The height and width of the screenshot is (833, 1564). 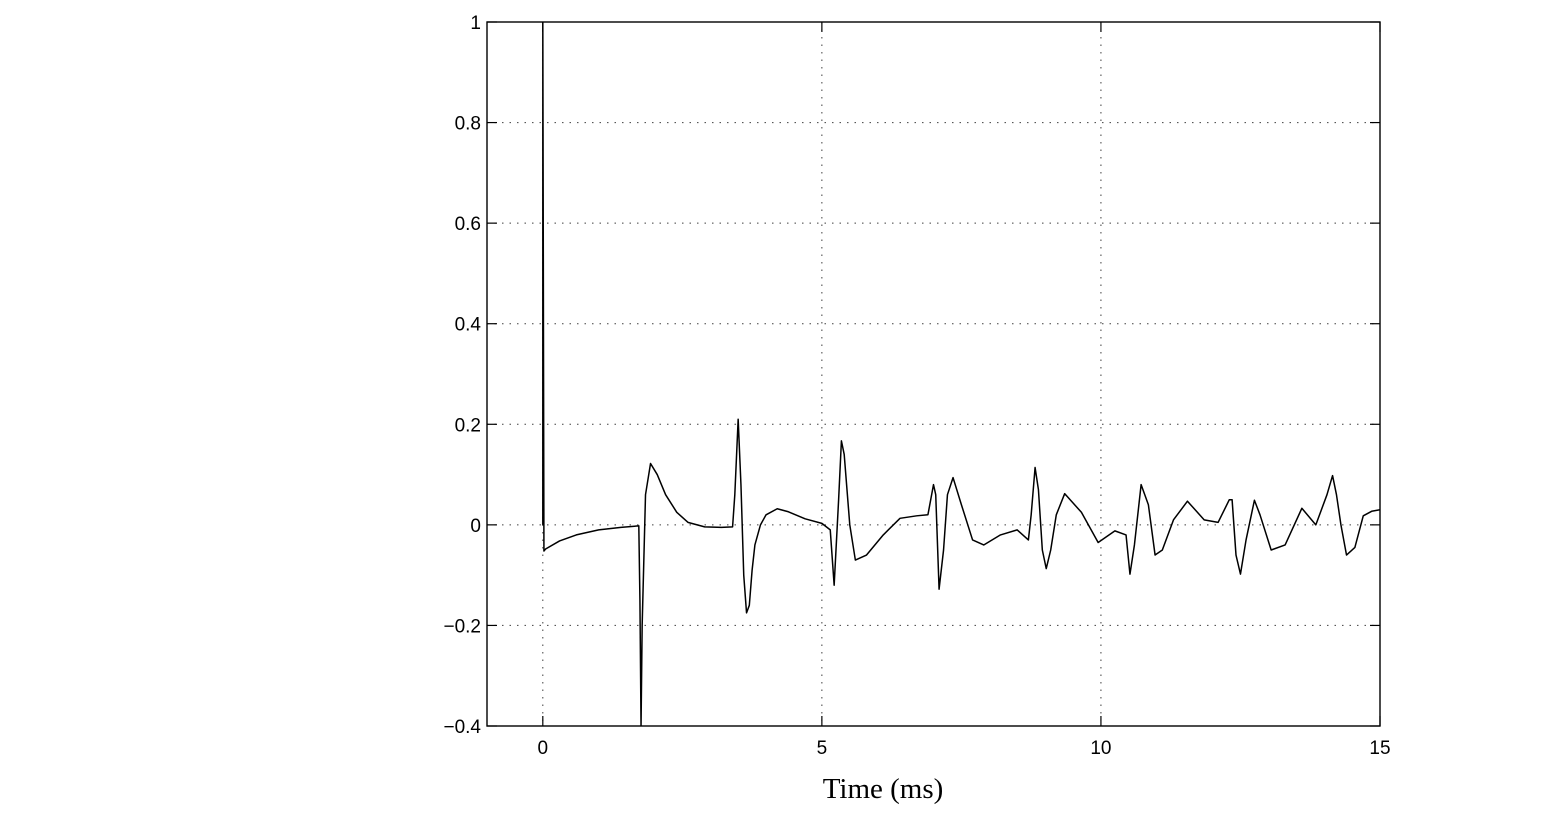 What do you see at coordinates (964, 748) in the screenshot?
I see `x-tick-labels: 0 5 10 15` at bounding box center [964, 748].